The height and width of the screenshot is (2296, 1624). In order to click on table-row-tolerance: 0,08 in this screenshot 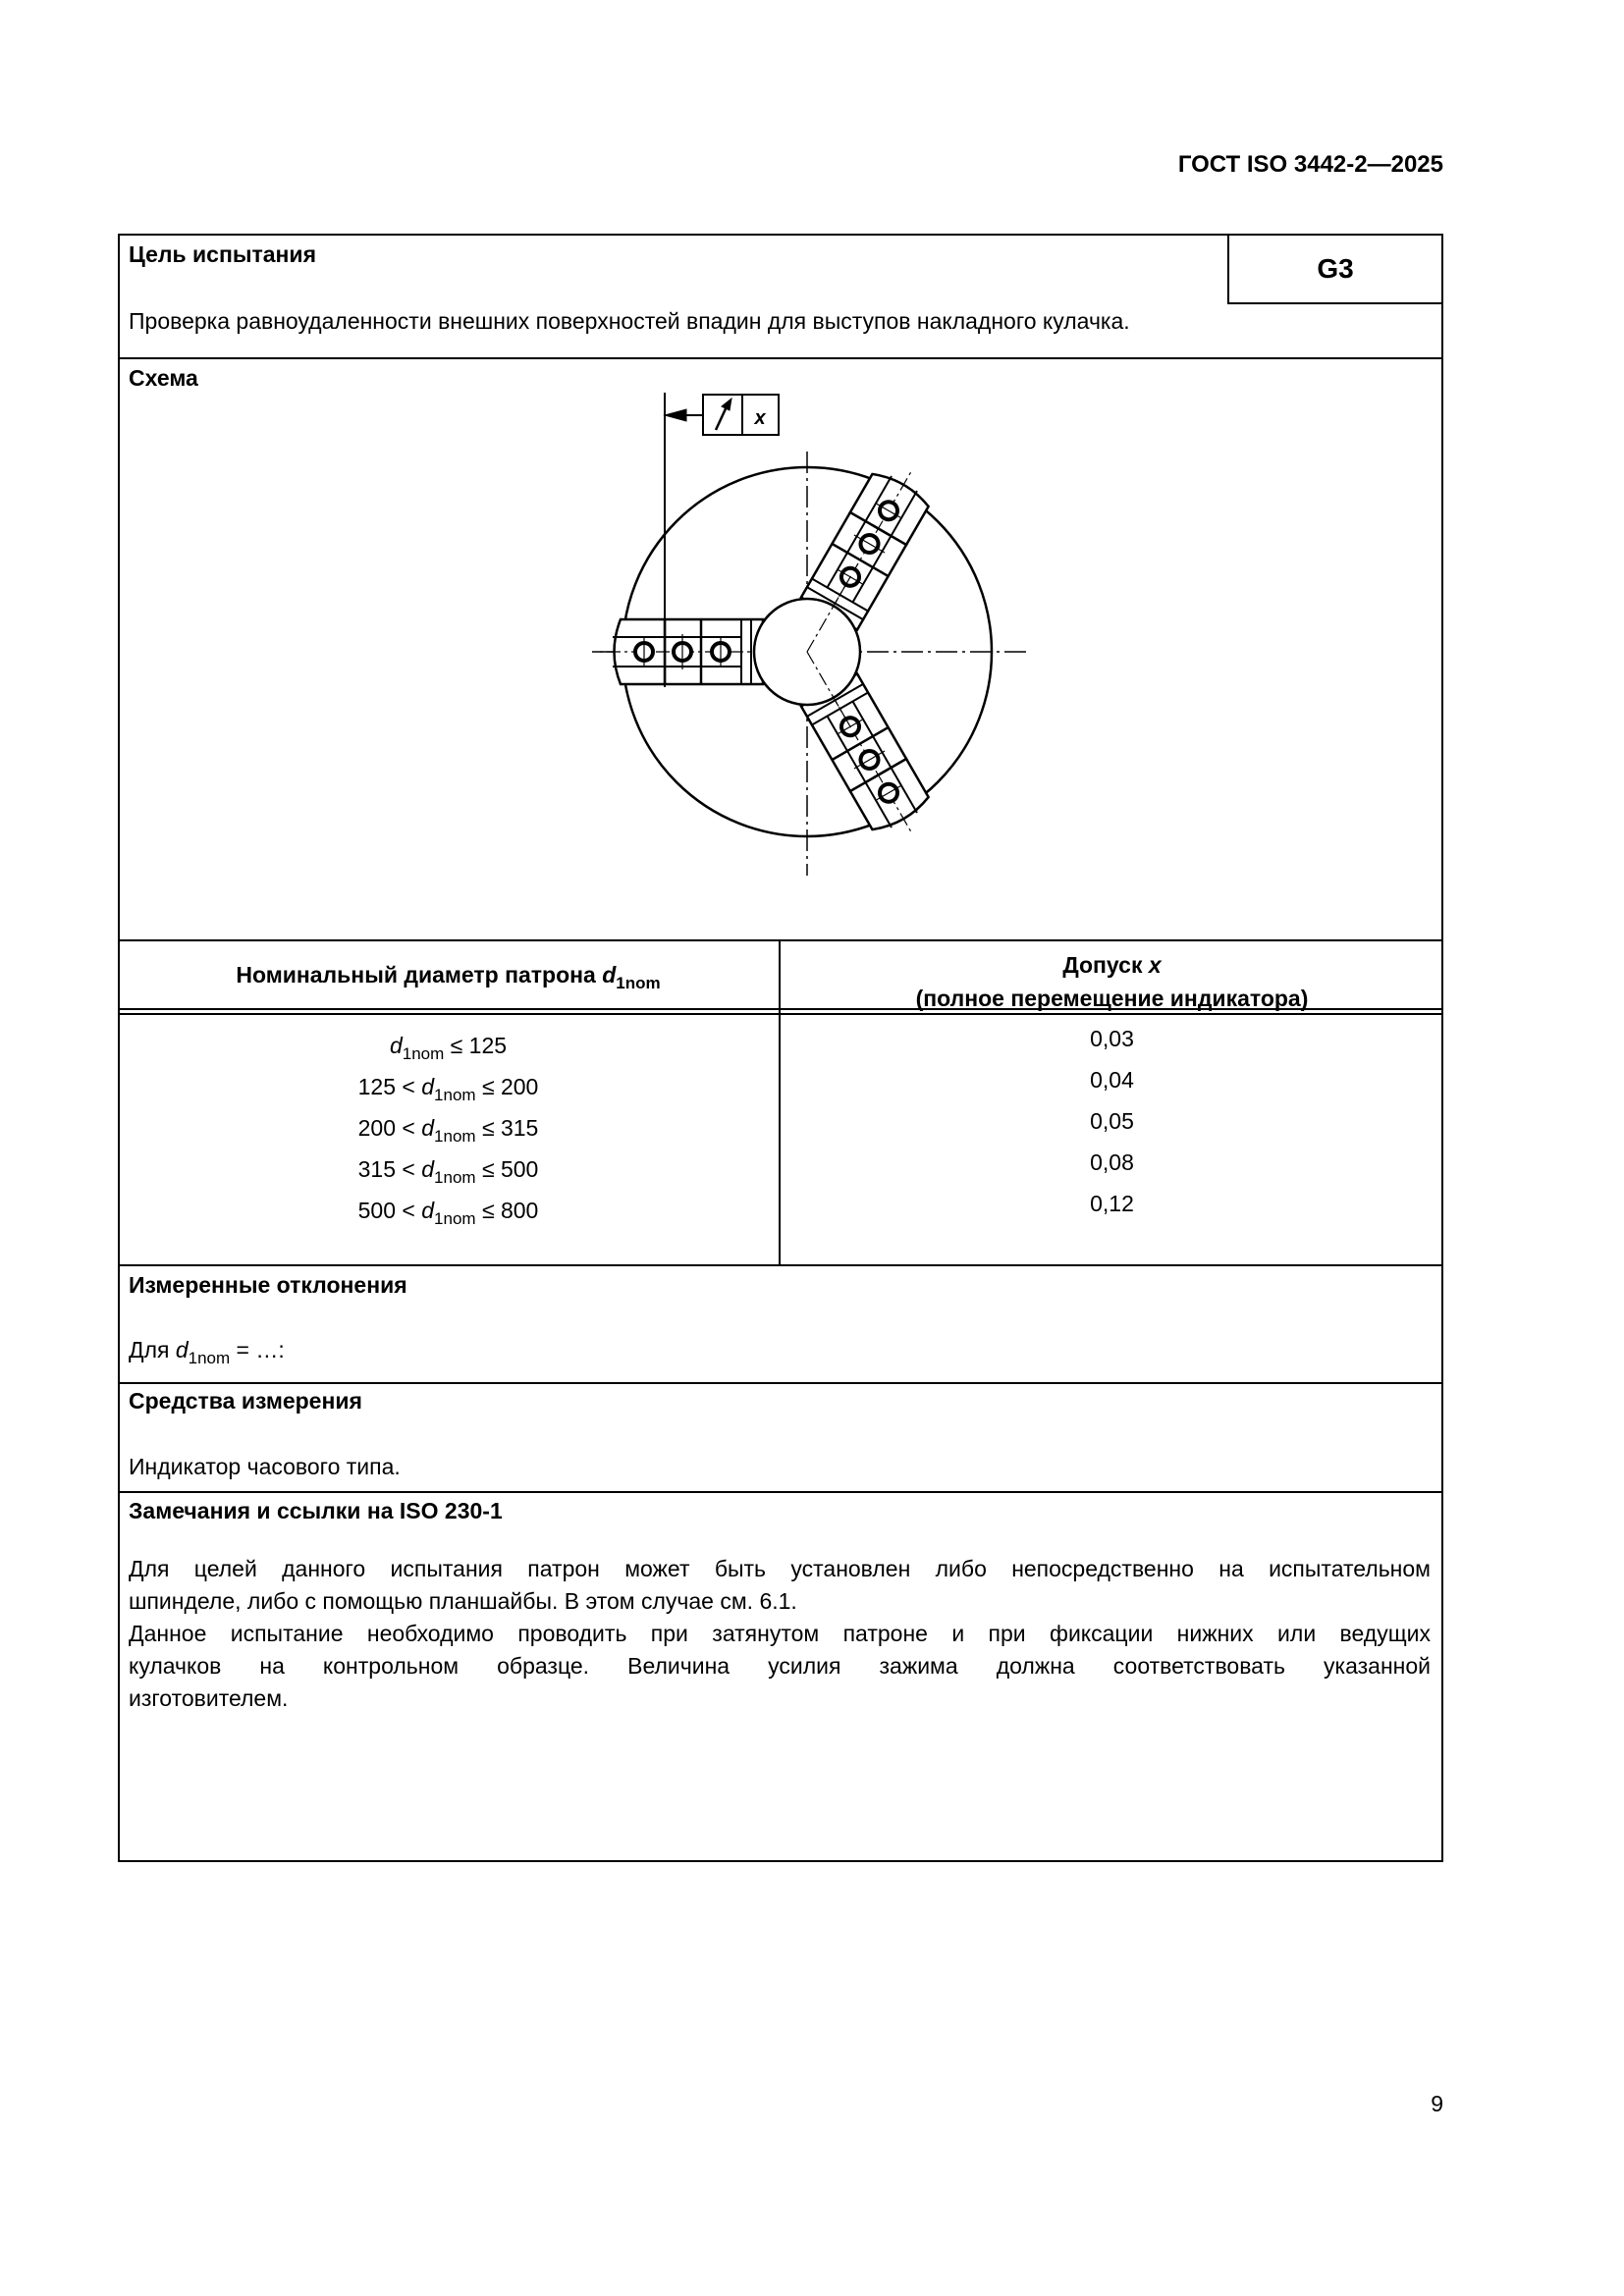, I will do `click(1112, 1162)`.